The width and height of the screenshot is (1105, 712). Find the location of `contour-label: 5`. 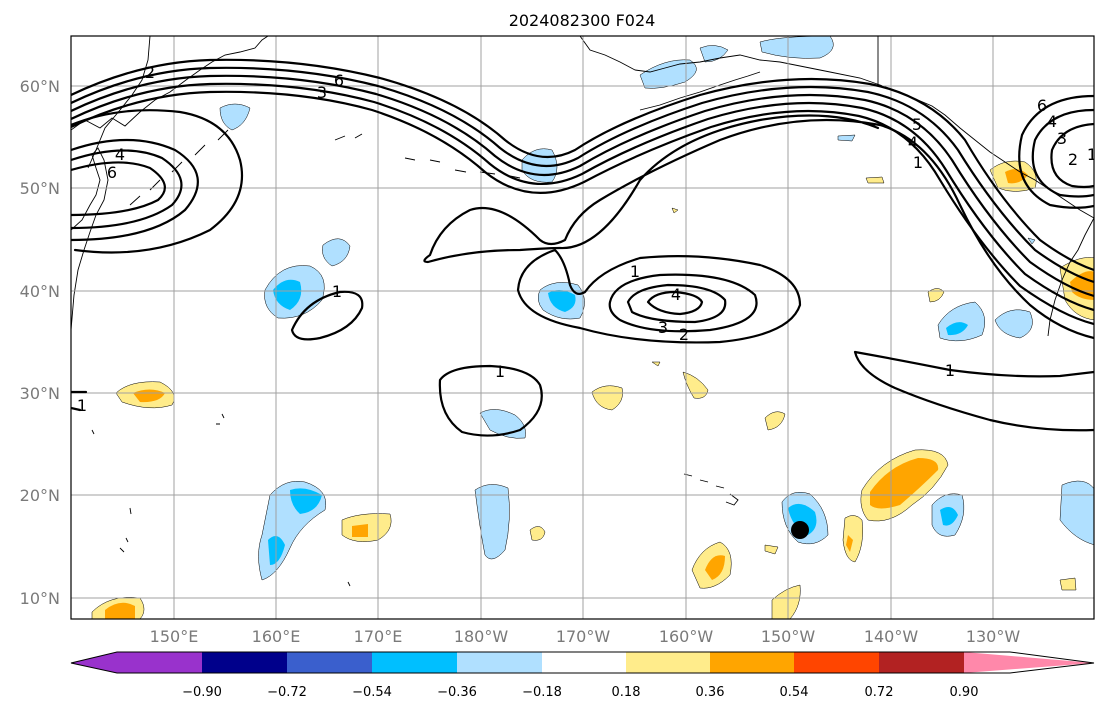

contour-label: 5 is located at coordinates (917, 124).